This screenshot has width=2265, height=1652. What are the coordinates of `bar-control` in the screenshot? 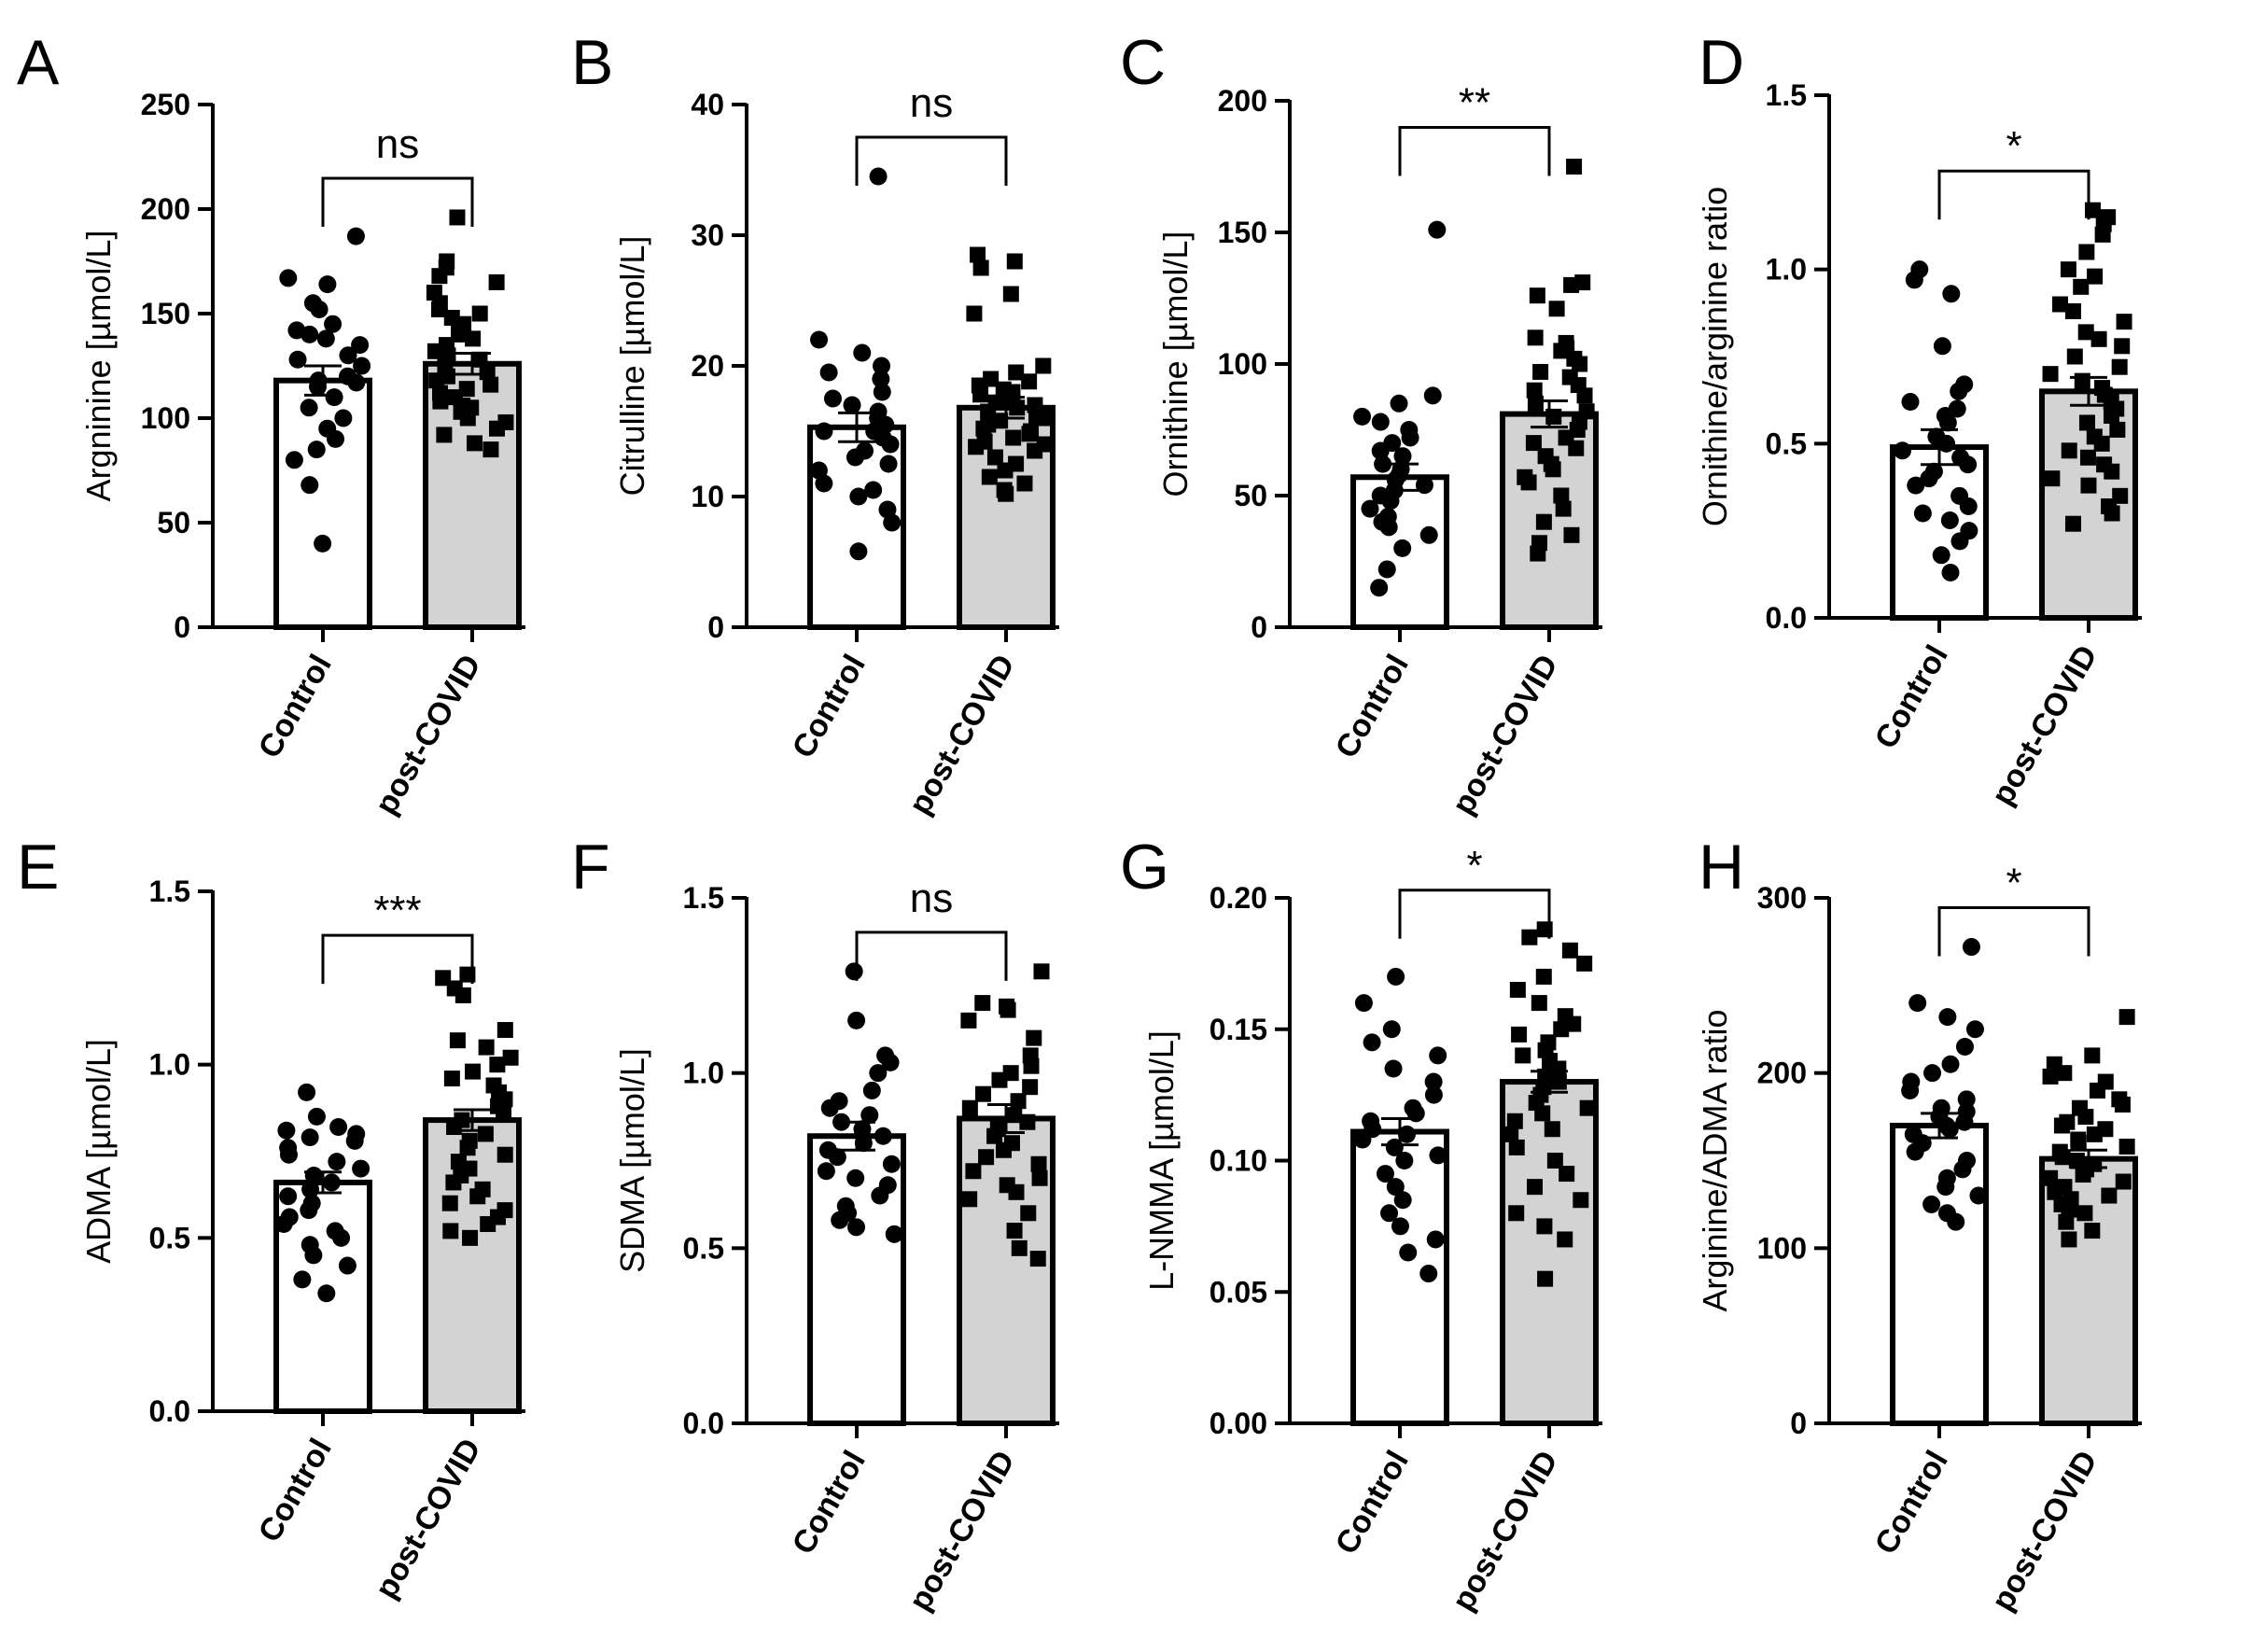 It's located at (1940, 1274).